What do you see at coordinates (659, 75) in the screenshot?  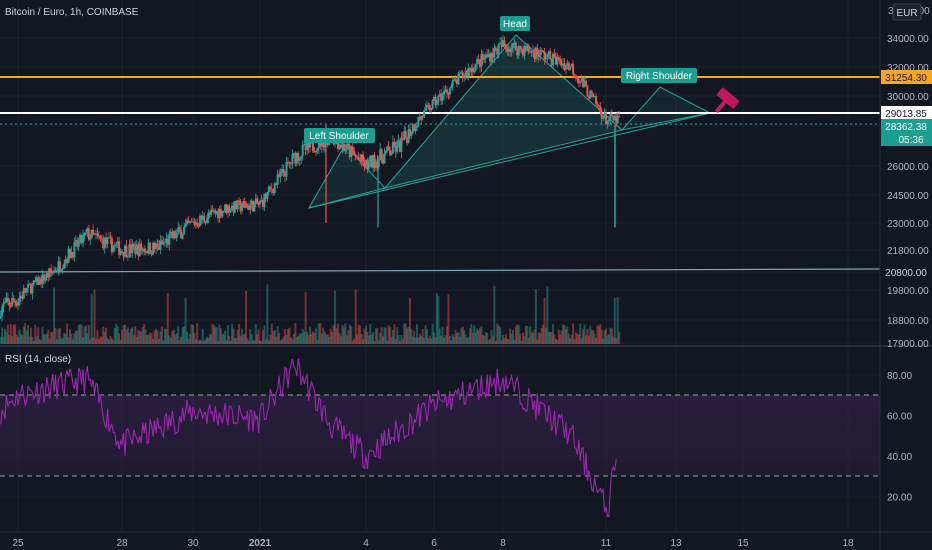 I see `label-right-shoulder: Right Shoulder` at bounding box center [659, 75].